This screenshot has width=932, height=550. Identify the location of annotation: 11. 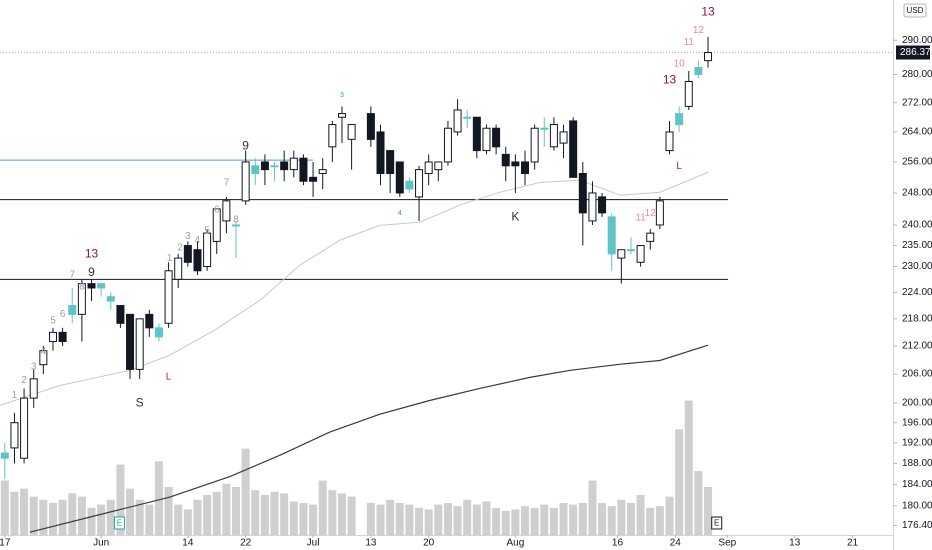
(689, 42).